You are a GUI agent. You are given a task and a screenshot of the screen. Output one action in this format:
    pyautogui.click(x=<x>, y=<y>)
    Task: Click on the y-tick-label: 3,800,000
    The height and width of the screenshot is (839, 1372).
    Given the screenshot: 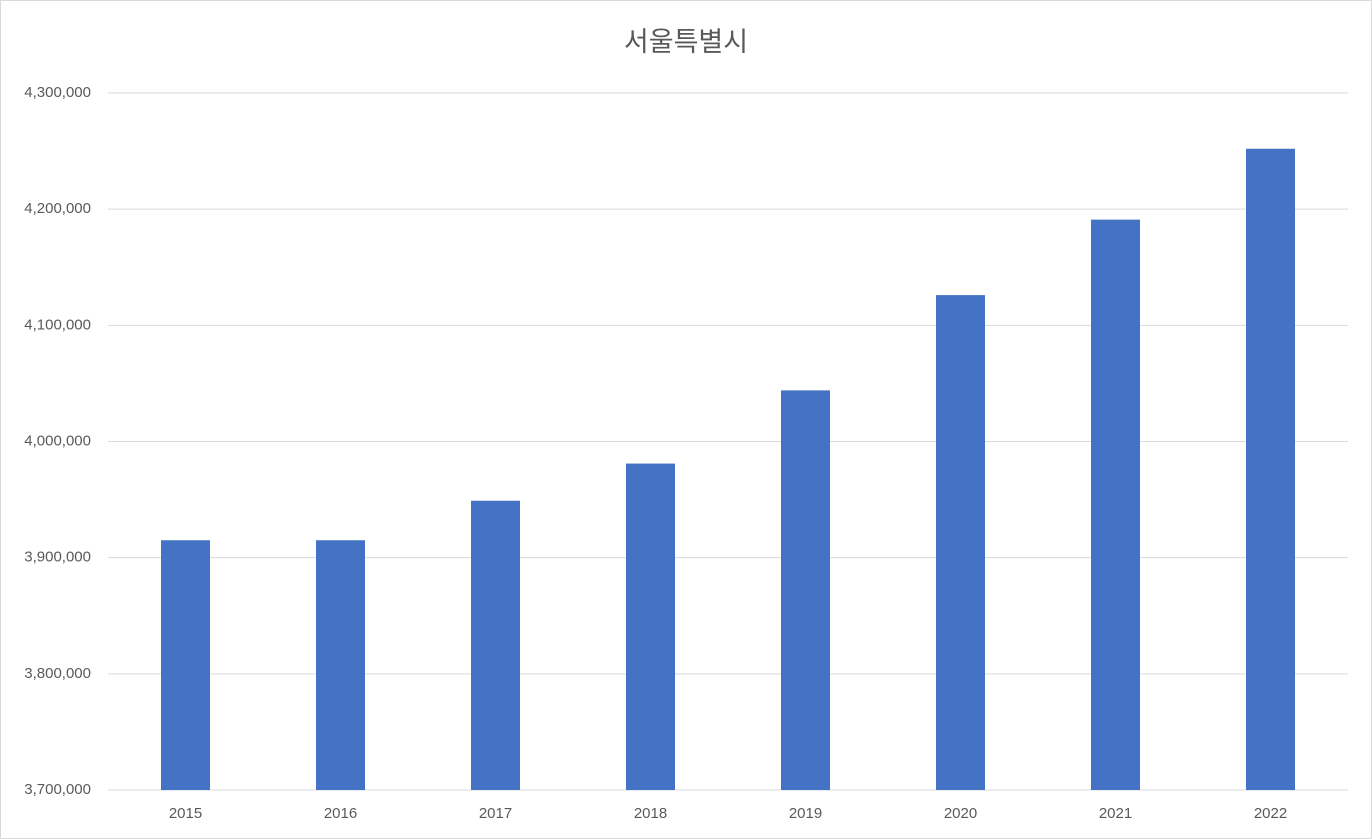 What is the action you would take?
    pyautogui.click(x=57, y=673)
    